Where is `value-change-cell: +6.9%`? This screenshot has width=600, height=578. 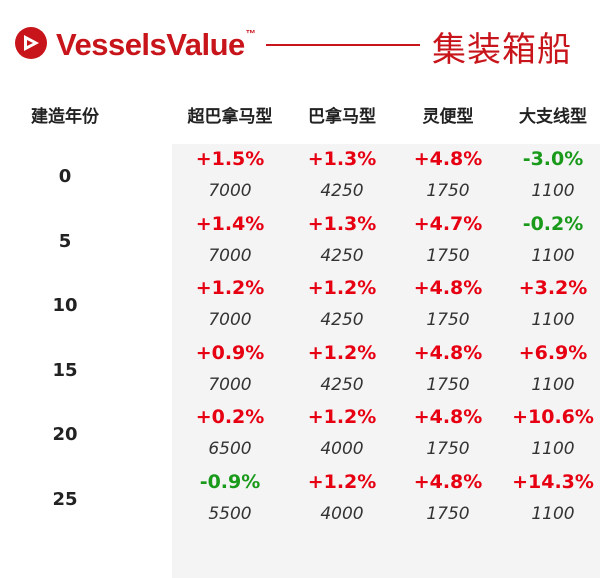
value-change-cell: +6.9% is located at coordinates (553, 352).